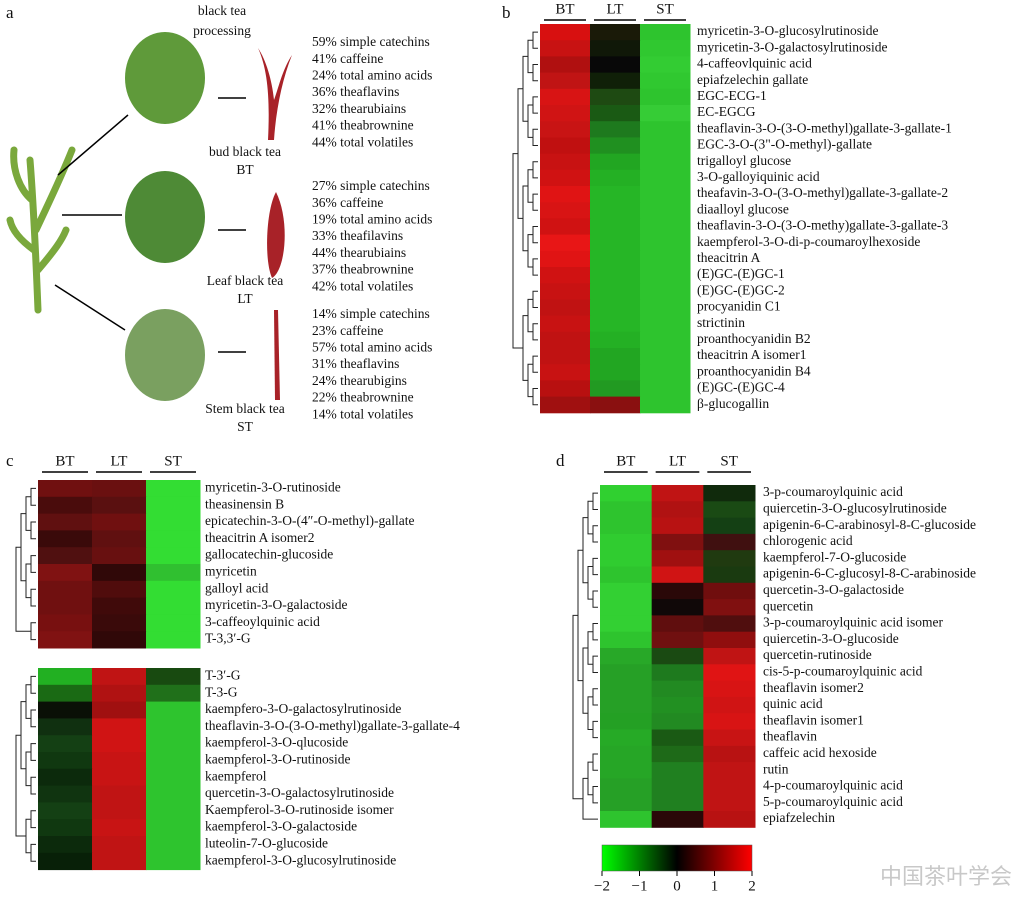 Image resolution: width=1024 pixels, height=899 pixels. I want to click on tea-code: LT, so click(245, 298).